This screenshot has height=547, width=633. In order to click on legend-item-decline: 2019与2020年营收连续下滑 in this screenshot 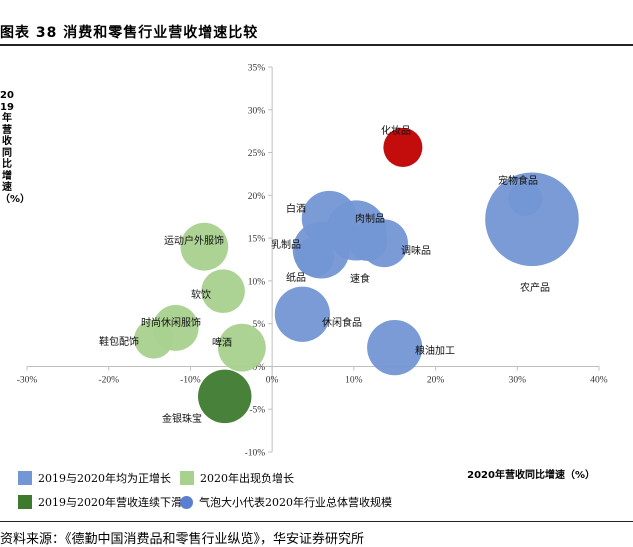, I will do `click(100, 502)`.